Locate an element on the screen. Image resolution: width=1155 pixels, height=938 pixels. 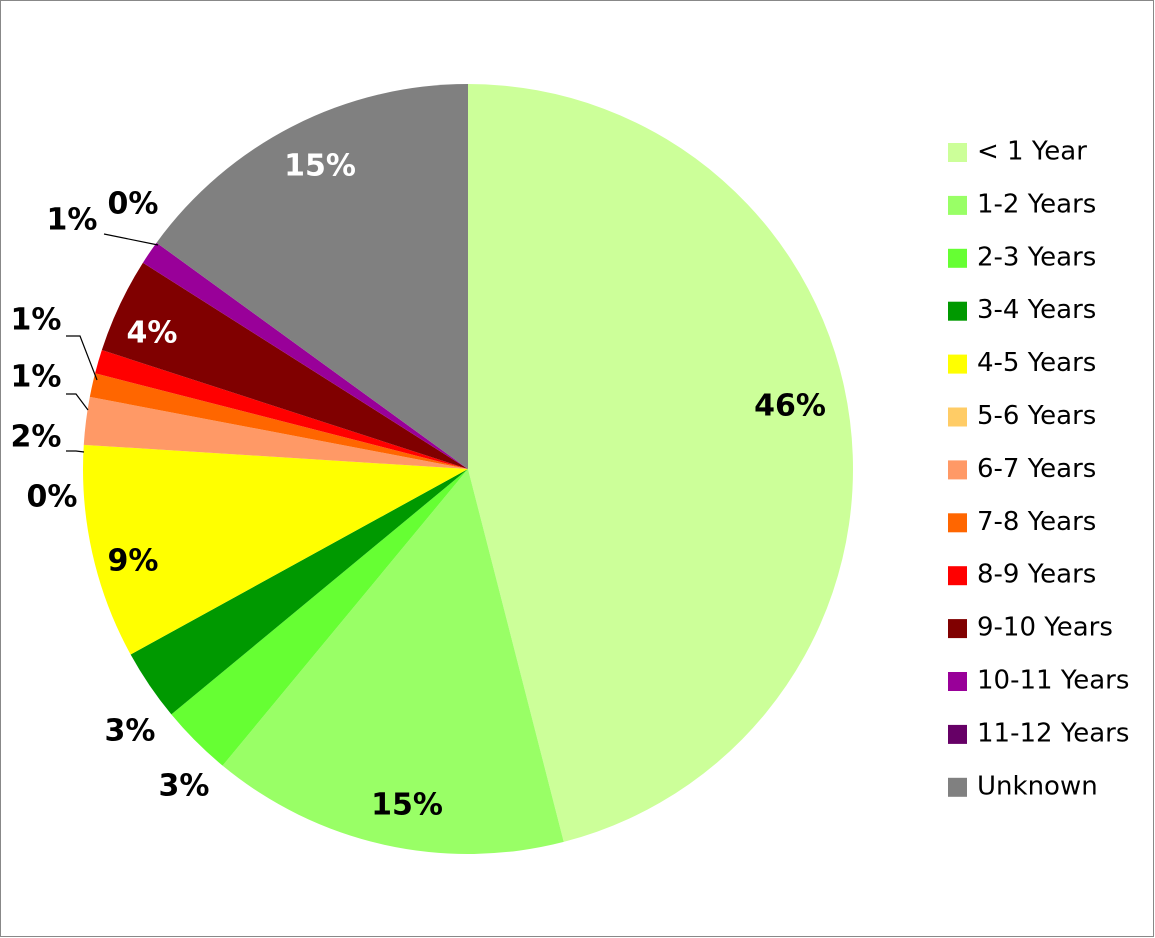
legend-label: 2-3 Years is located at coordinates (1036, 257).